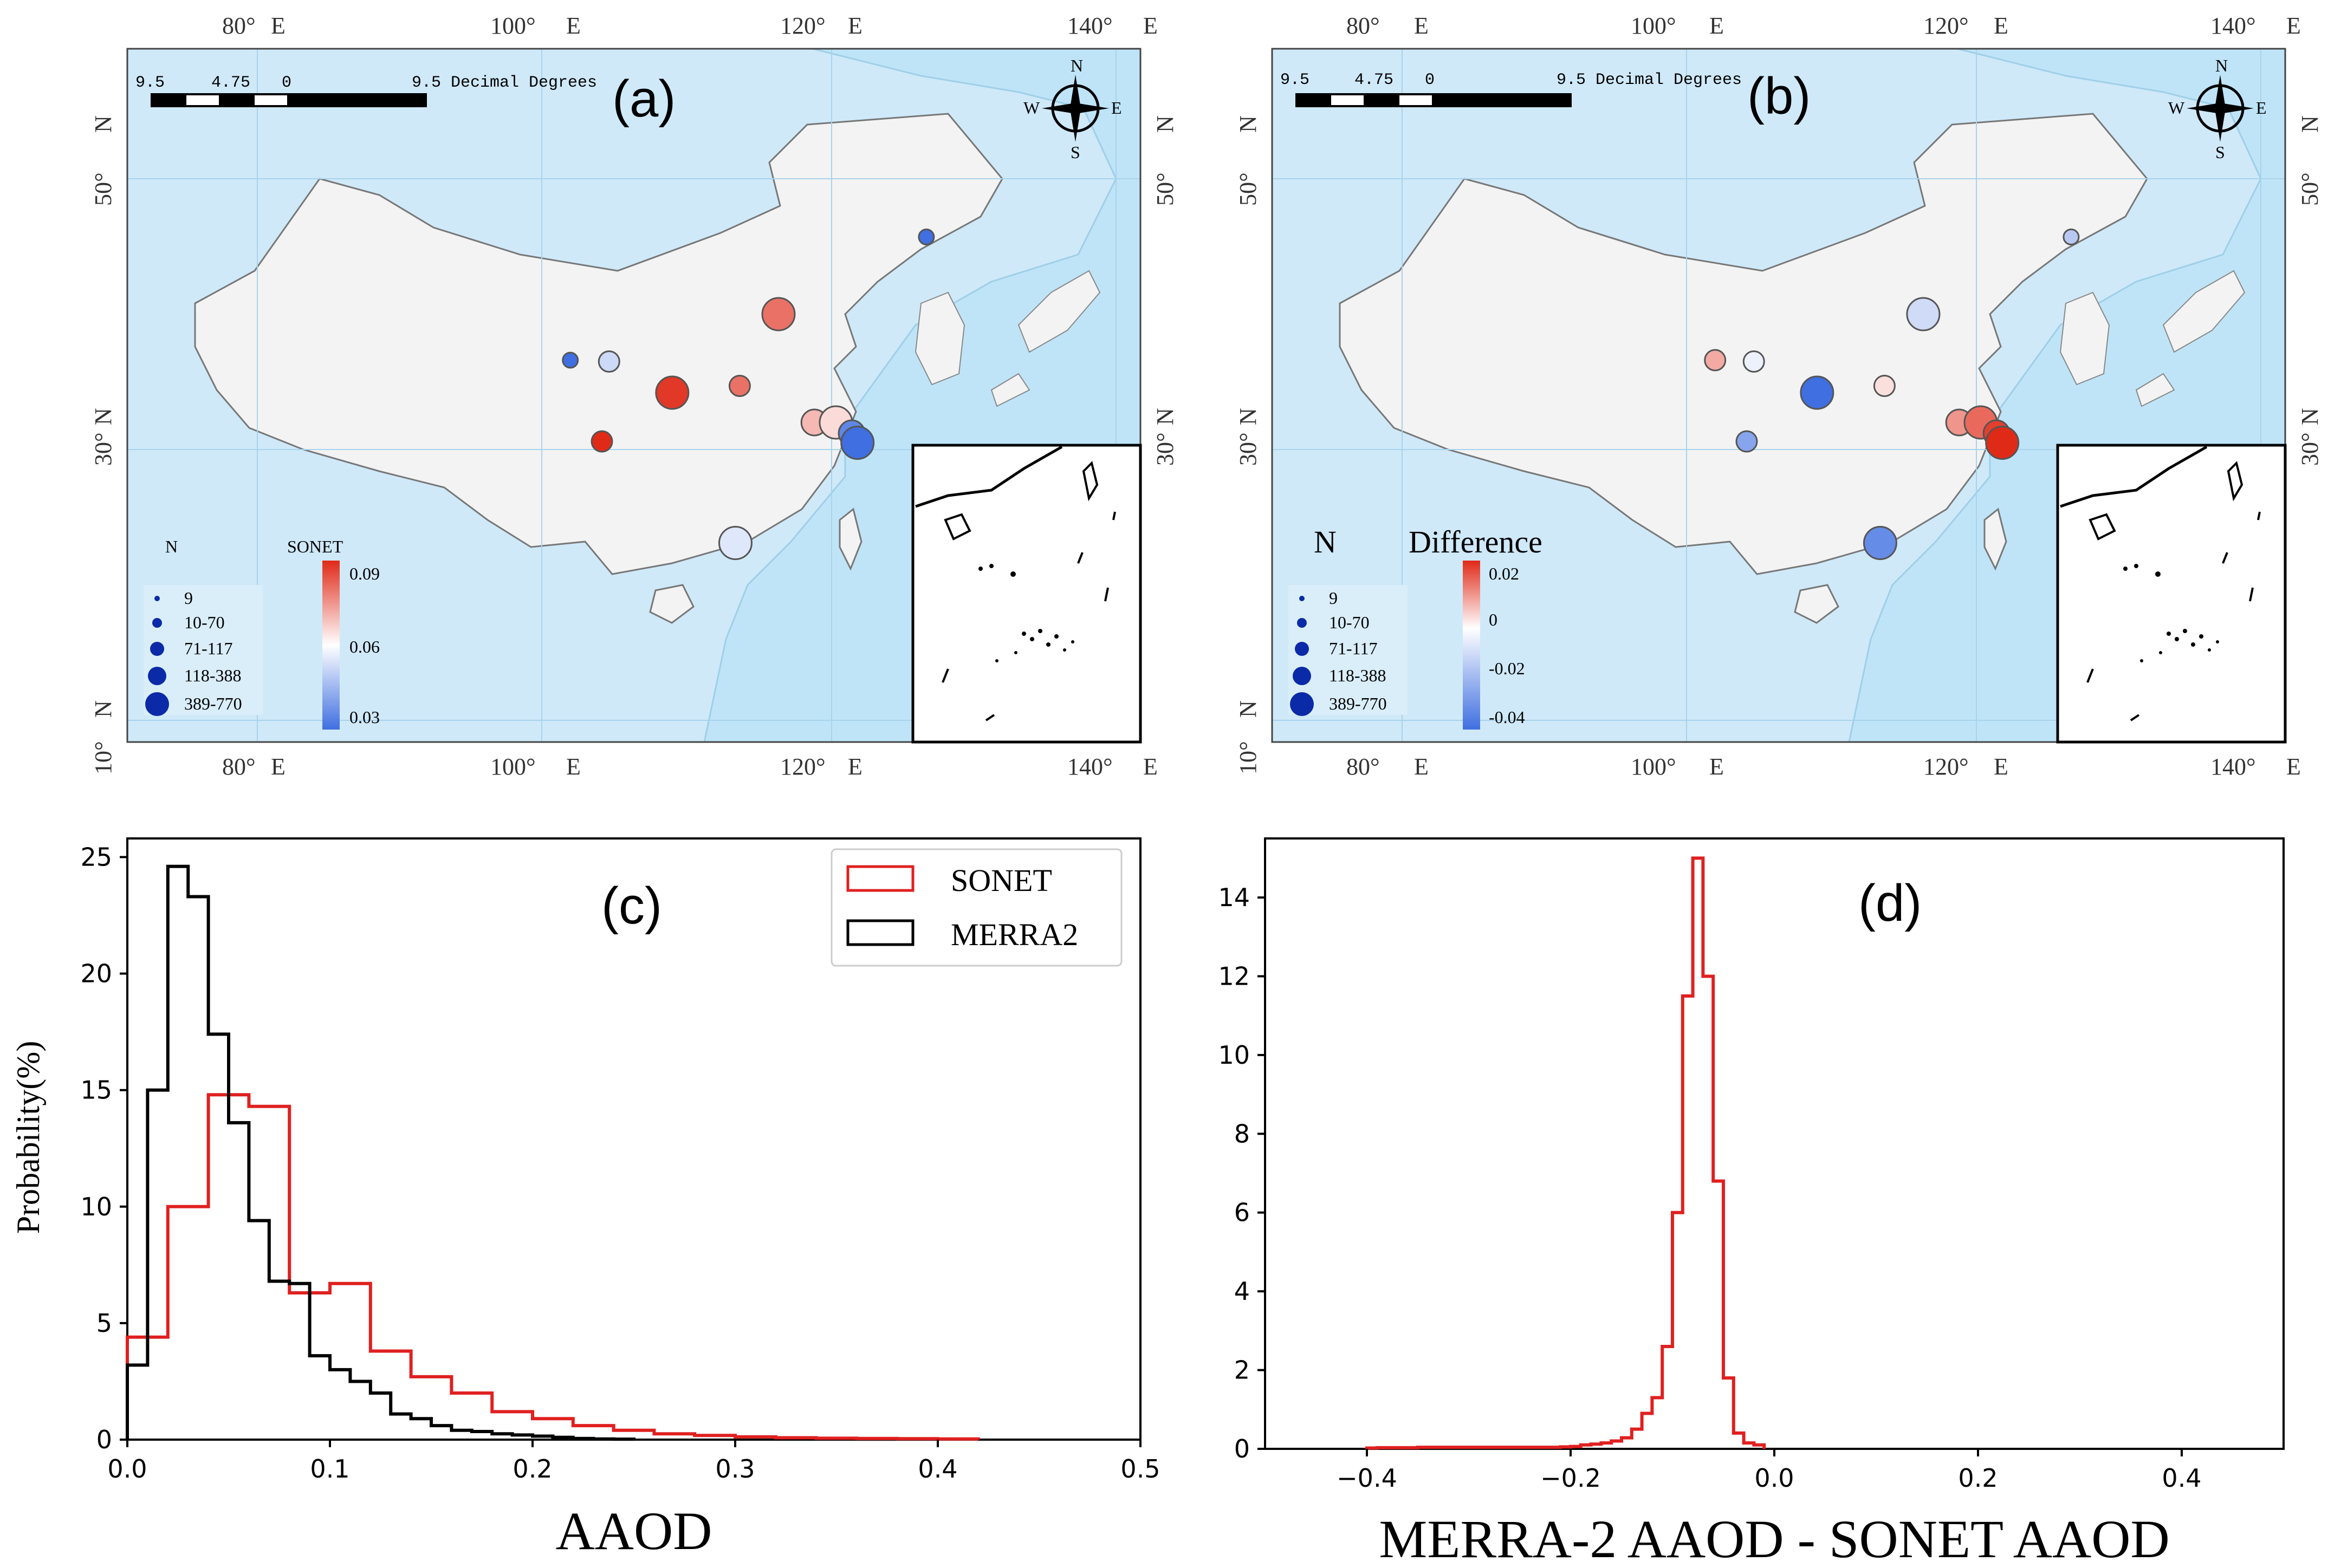 This screenshot has height=1568, width=2328. Describe the element at coordinates (96, 856) in the screenshot. I see `y-tick-label: 25` at that location.